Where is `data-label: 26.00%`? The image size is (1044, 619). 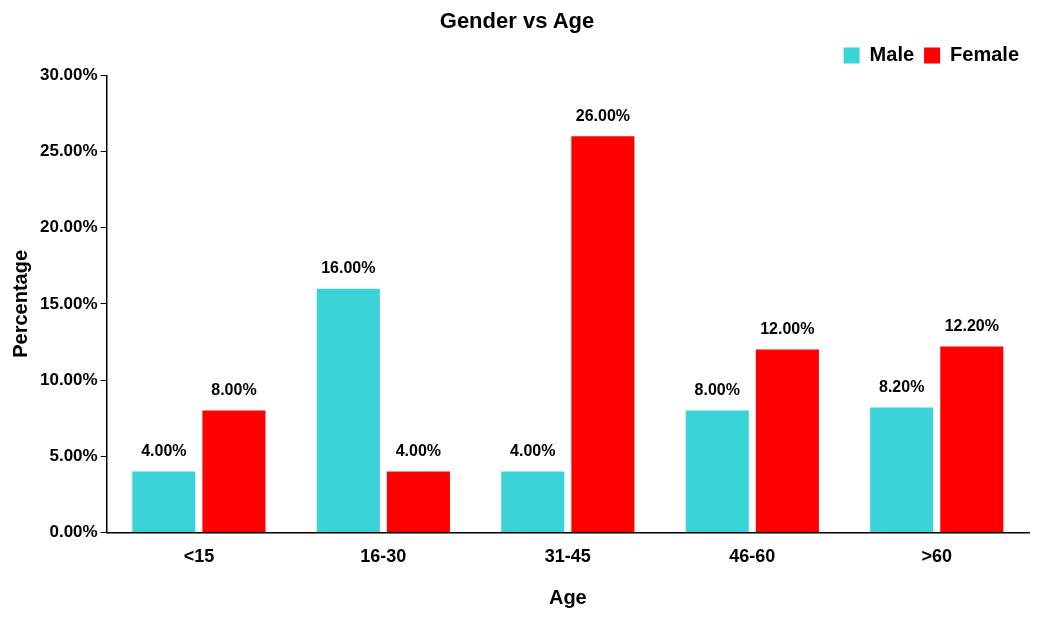 data-label: 26.00% is located at coordinates (603, 115).